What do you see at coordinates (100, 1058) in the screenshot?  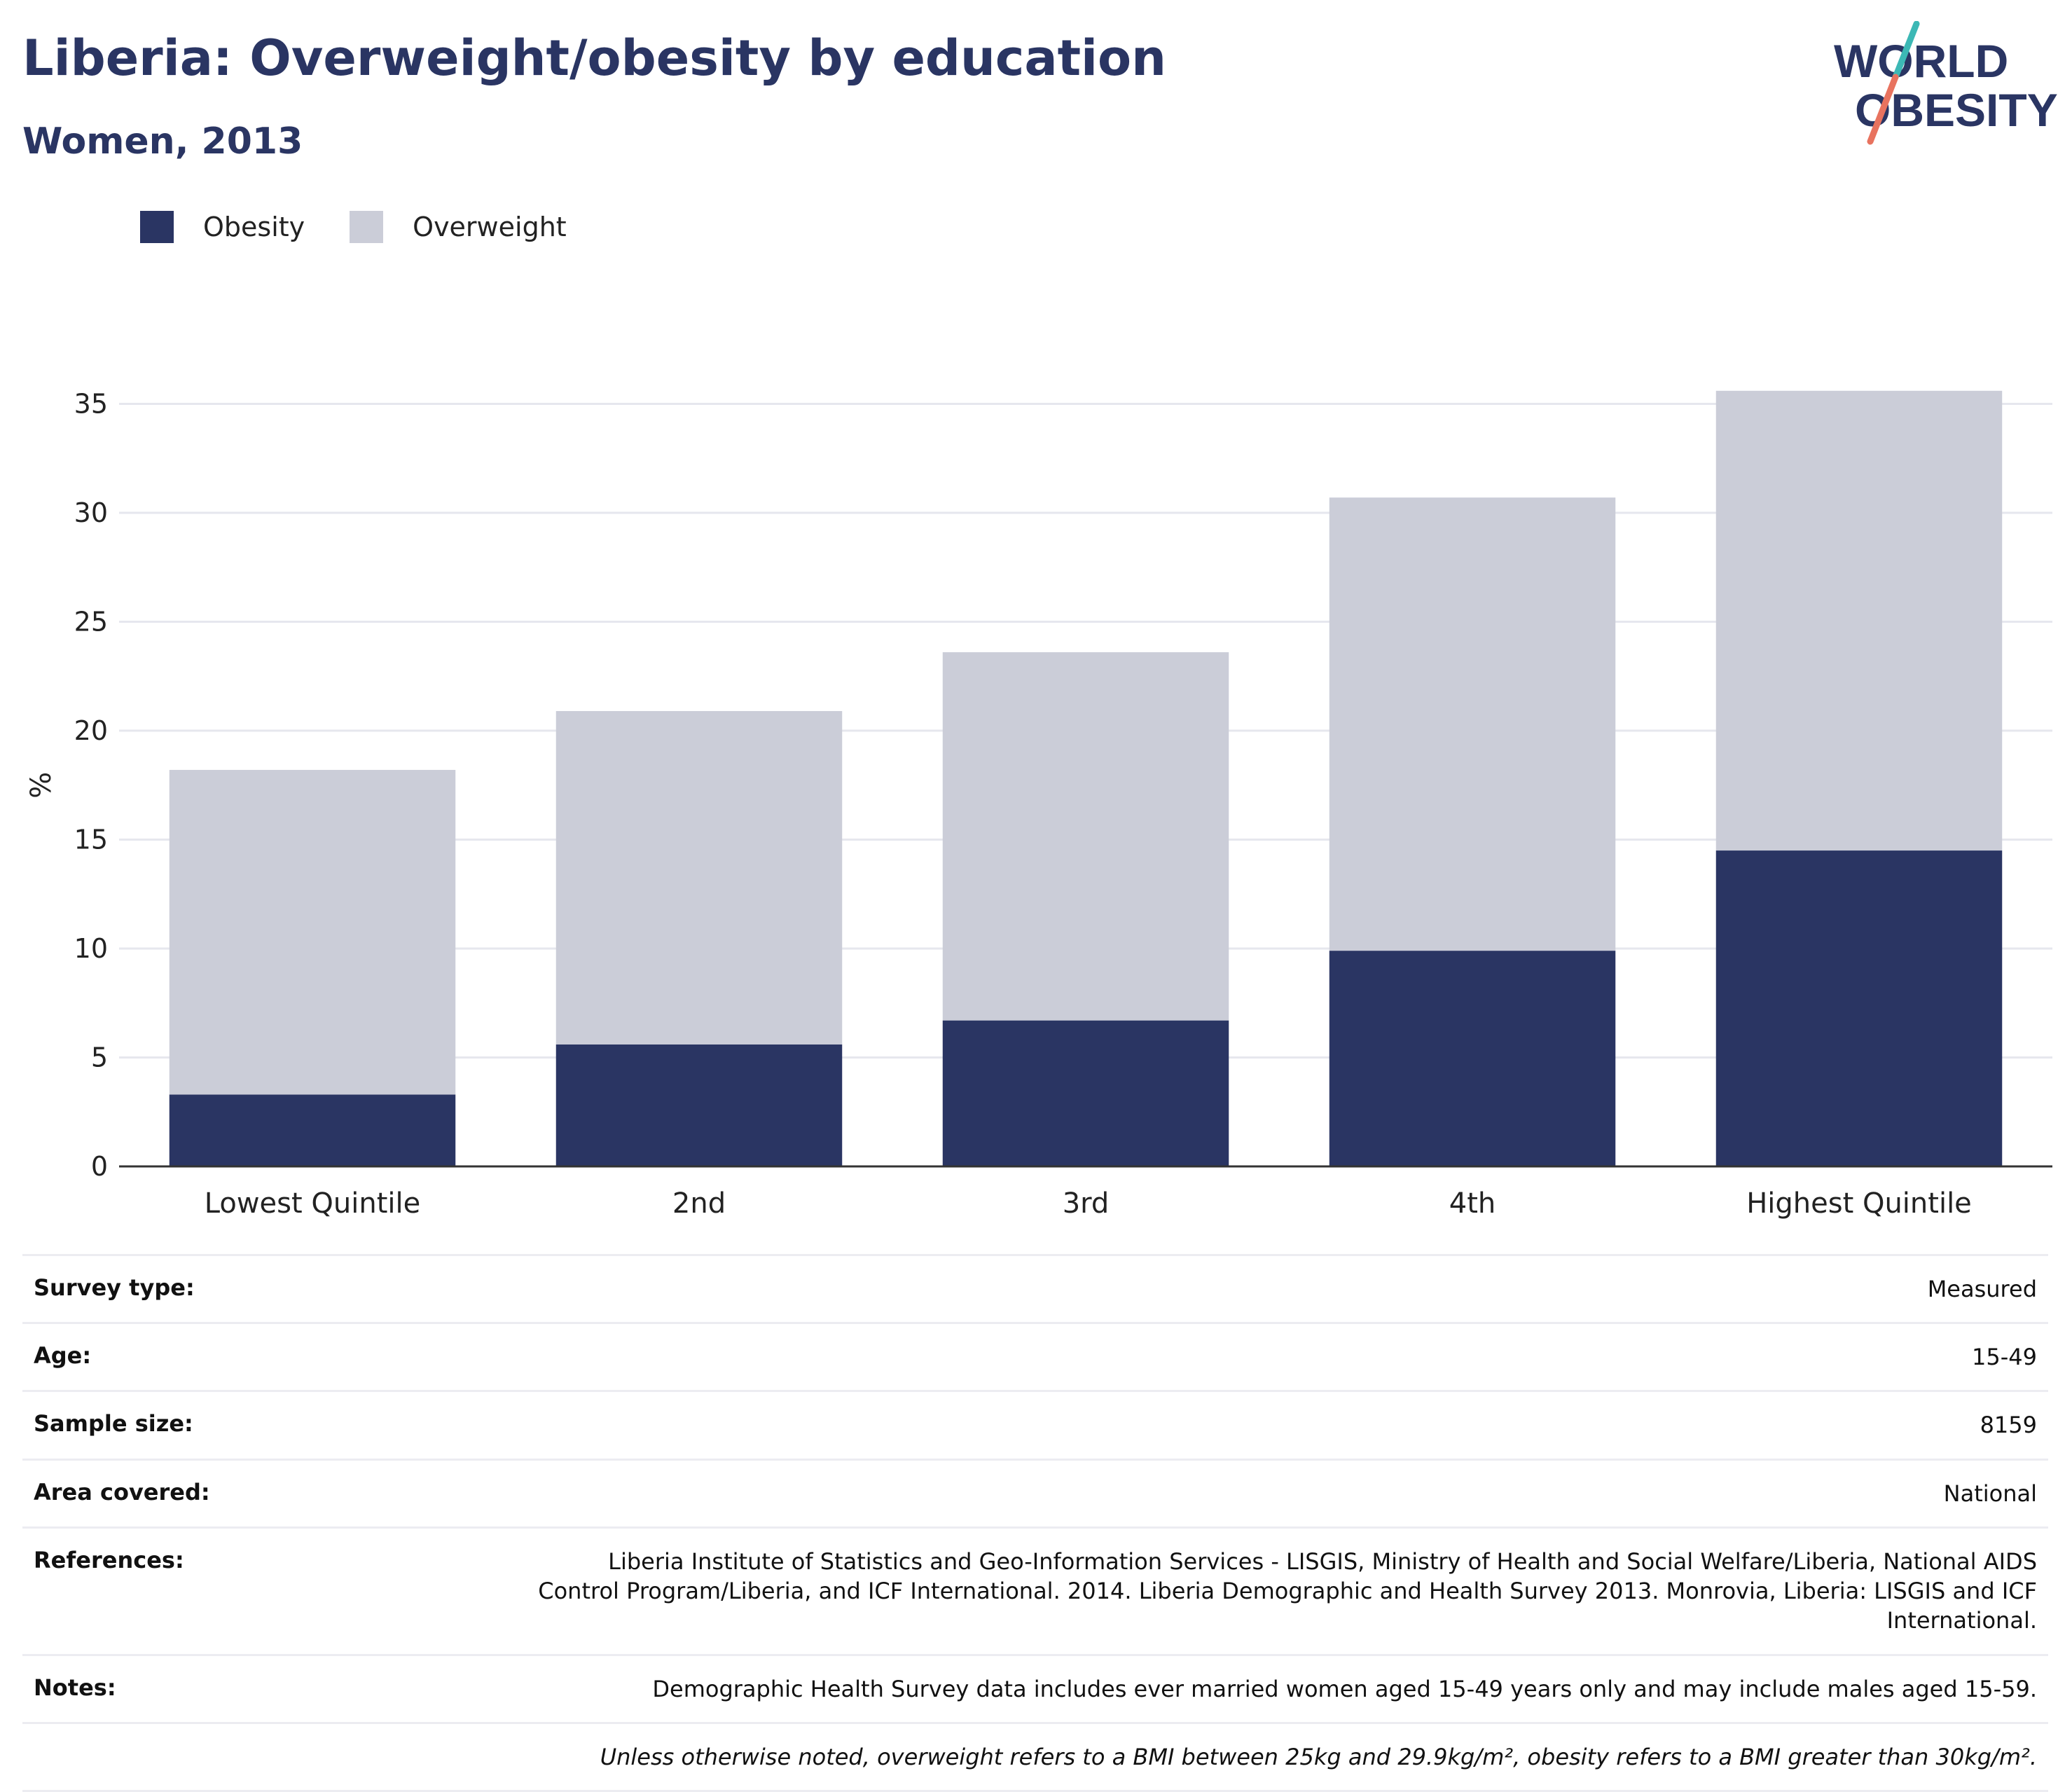 I see `y-tick-label: 5` at bounding box center [100, 1058].